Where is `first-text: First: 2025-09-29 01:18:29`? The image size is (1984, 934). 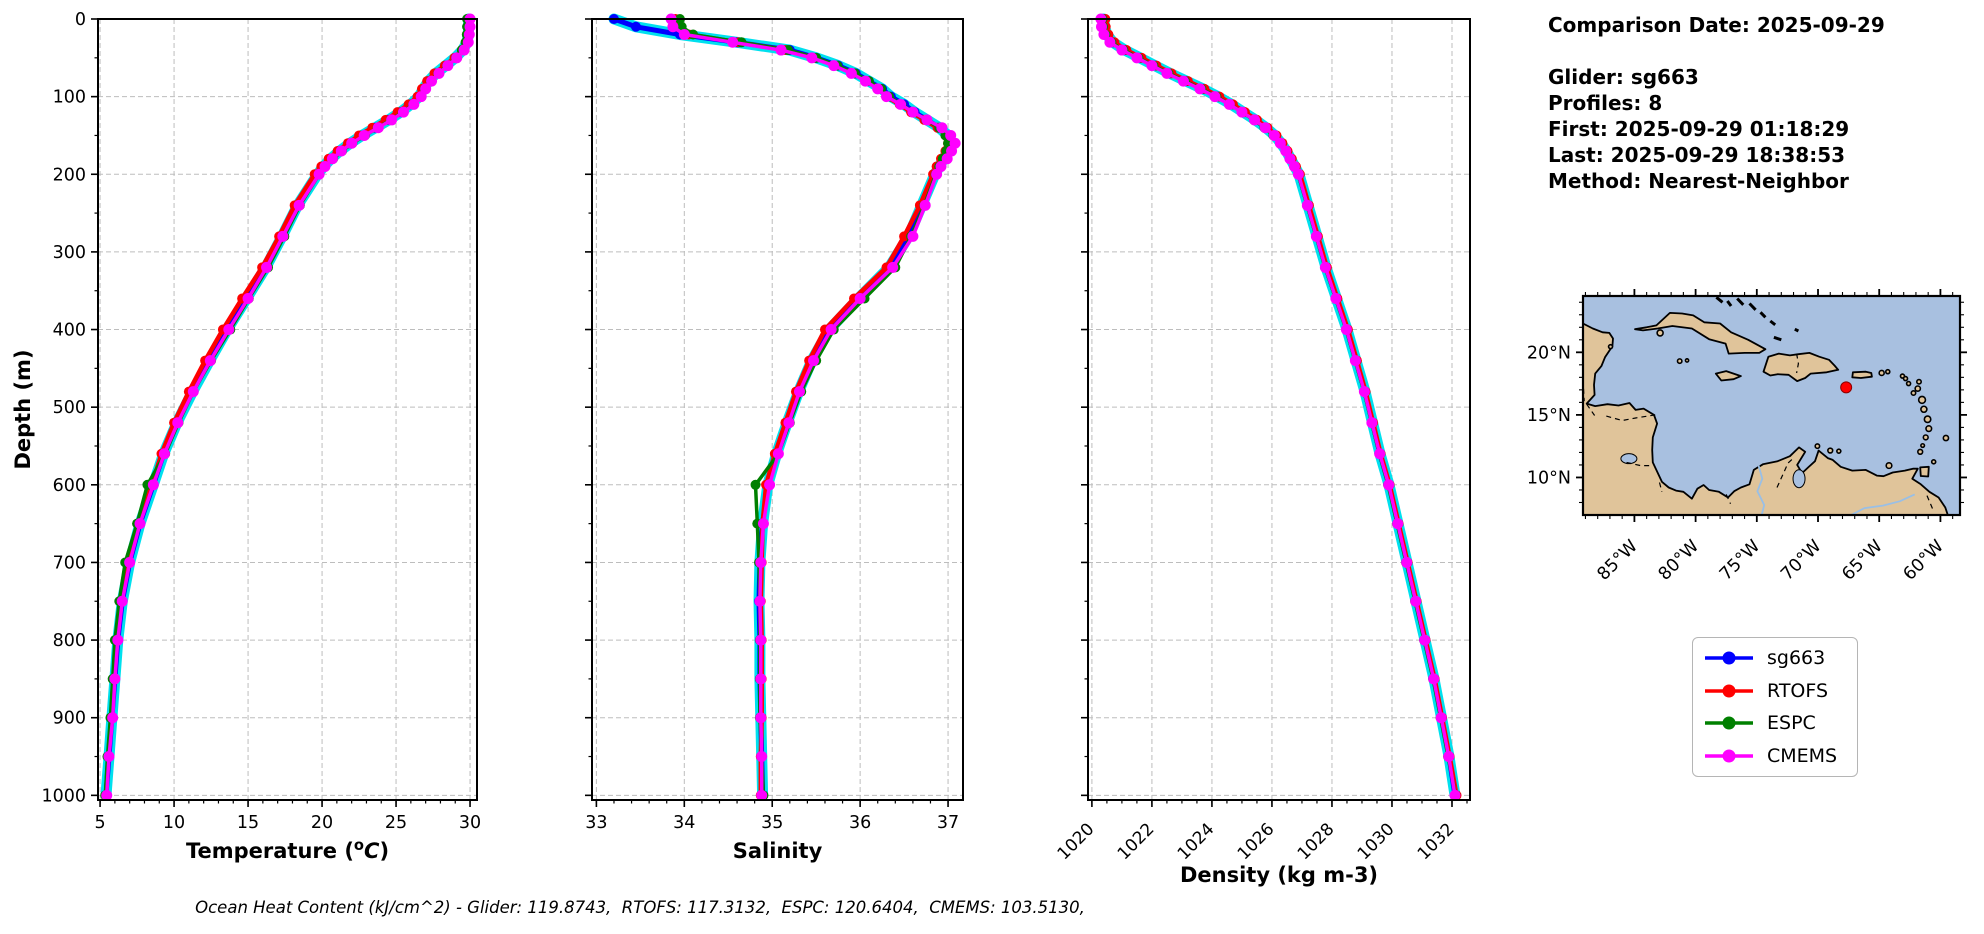
first-text: First: 2025-09-29 01:18:29 is located at coordinates (1699, 129).